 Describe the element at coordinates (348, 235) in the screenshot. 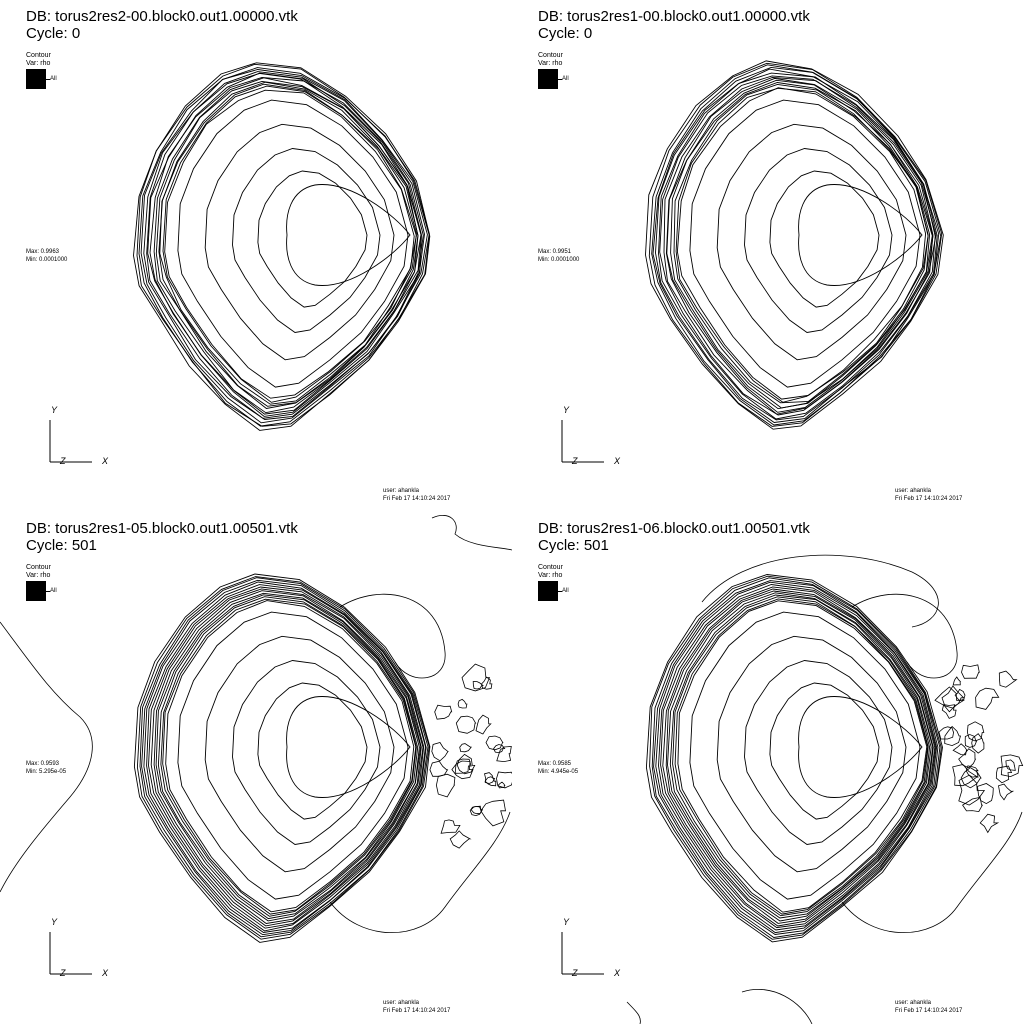

I see `contour-line-core` at that location.